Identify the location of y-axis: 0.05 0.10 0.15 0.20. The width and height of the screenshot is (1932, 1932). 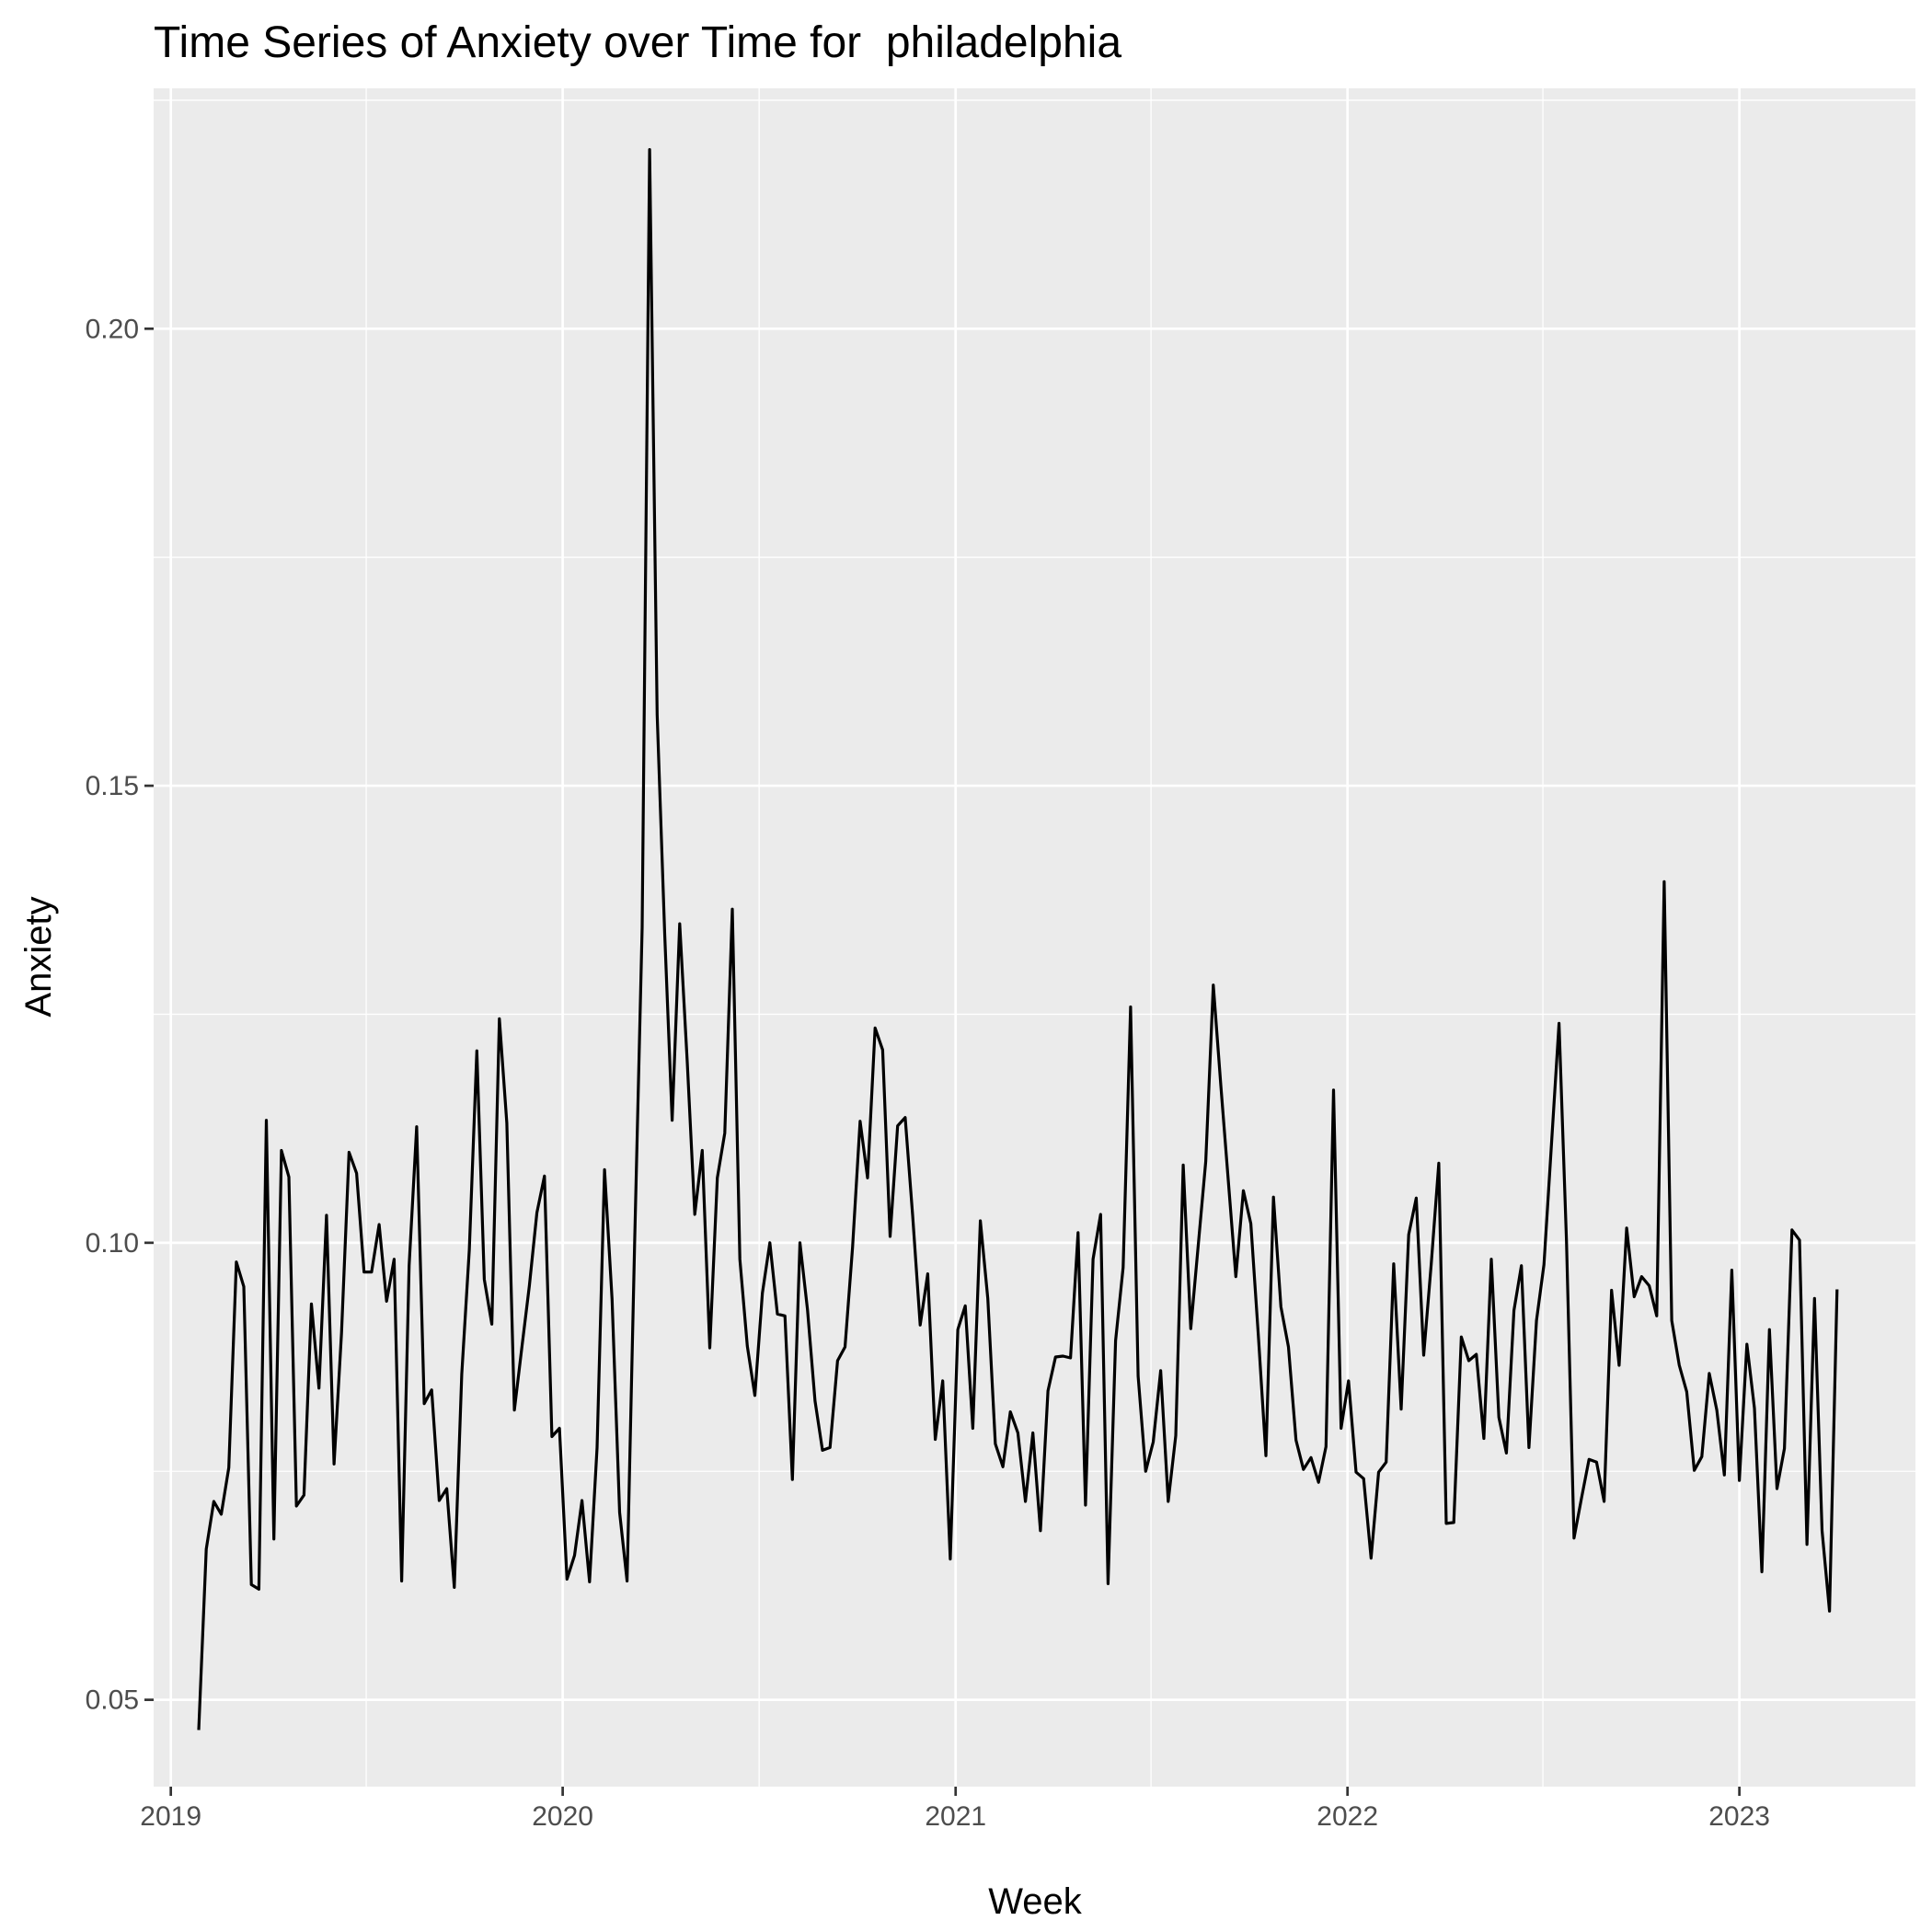
(120, 1015).